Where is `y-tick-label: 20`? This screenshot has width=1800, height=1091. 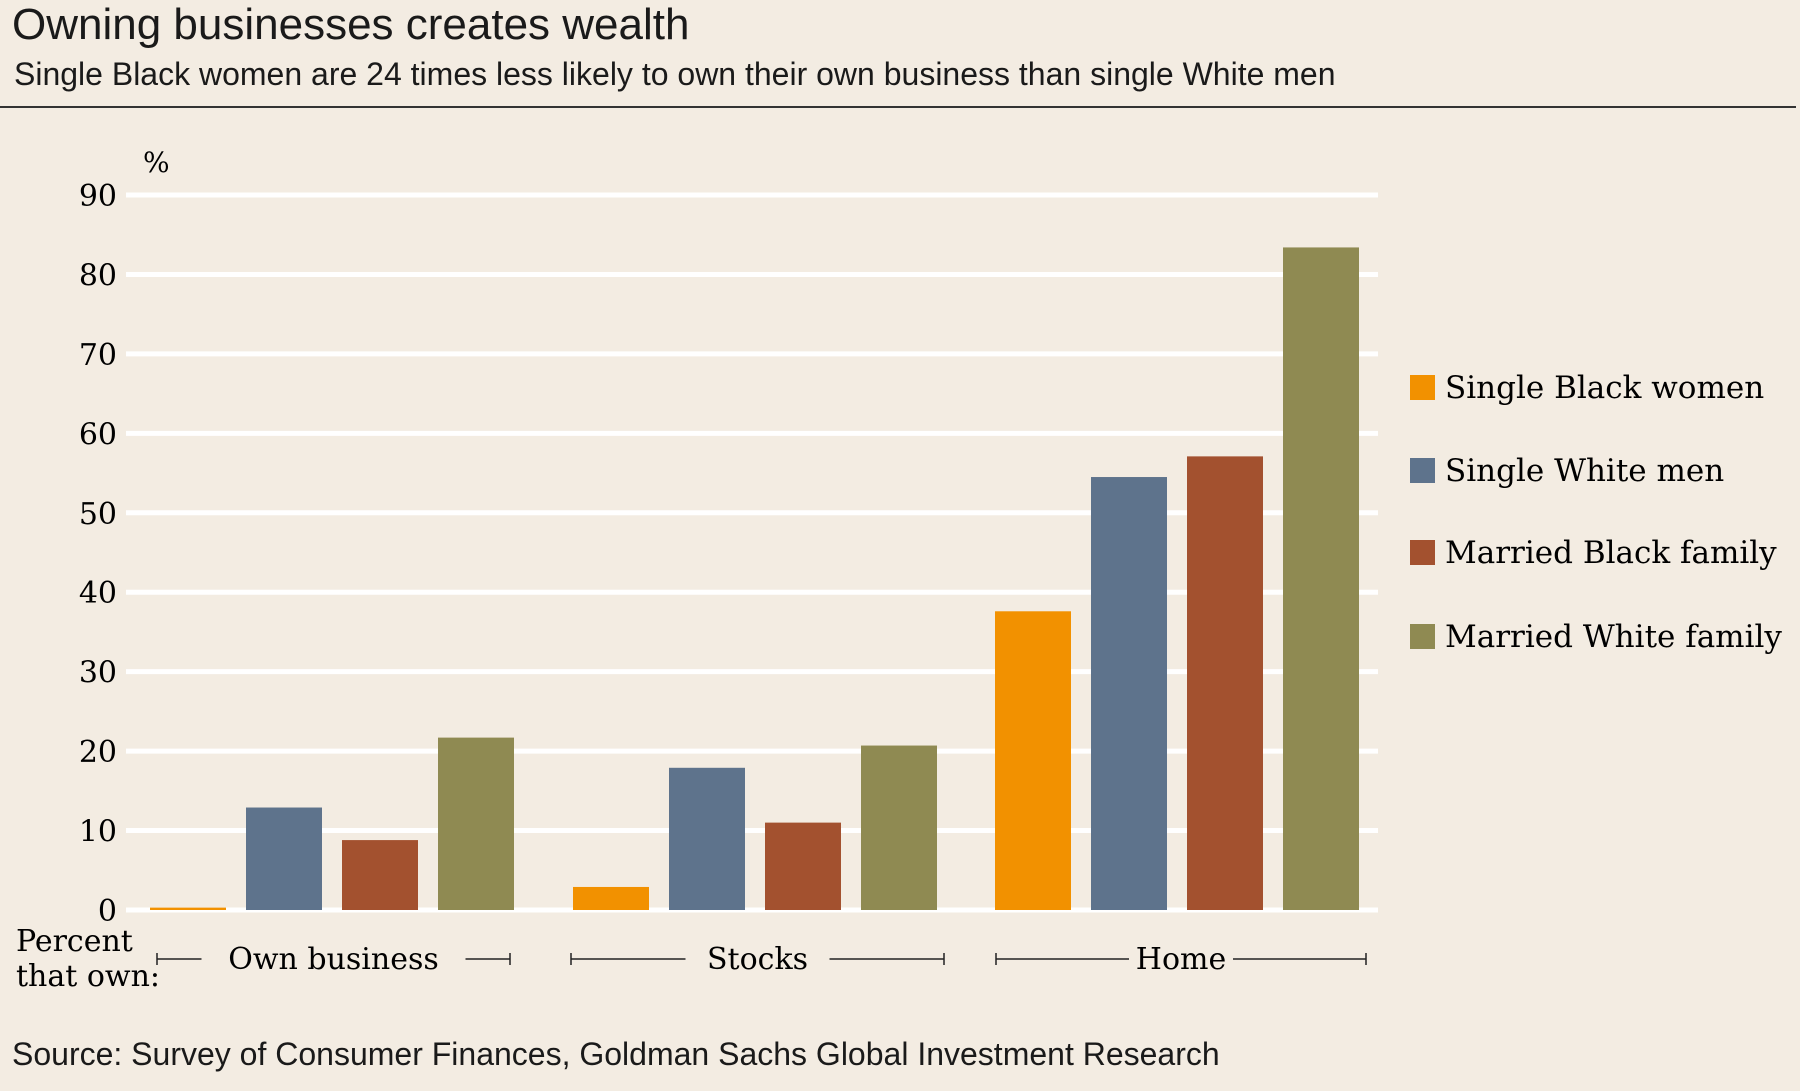
y-tick-label: 20 is located at coordinates (98, 752).